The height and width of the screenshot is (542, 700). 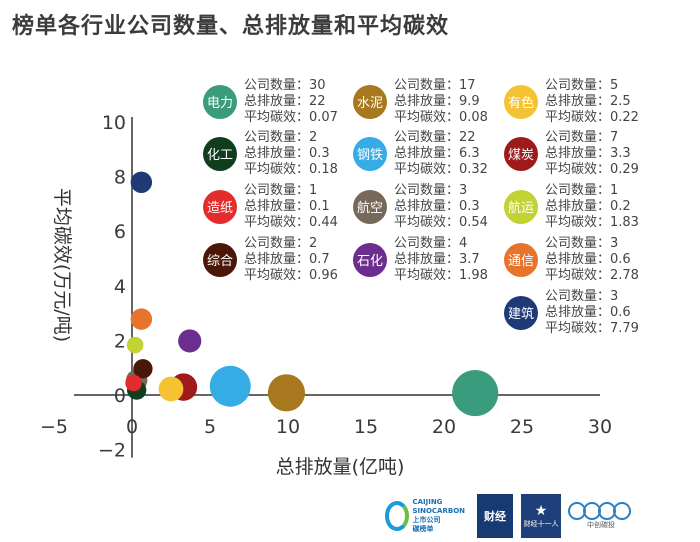 What do you see at coordinates (427, 502) in the screenshot?
I see `logo1-line1: CAIJING` at bounding box center [427, 502].